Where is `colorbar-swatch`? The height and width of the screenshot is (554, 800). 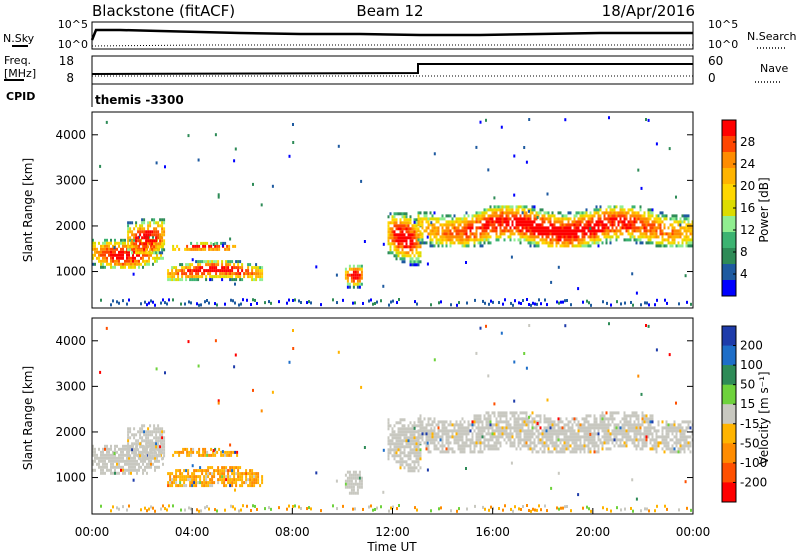 colorbar-swatch is located at coordinates (729, 272).